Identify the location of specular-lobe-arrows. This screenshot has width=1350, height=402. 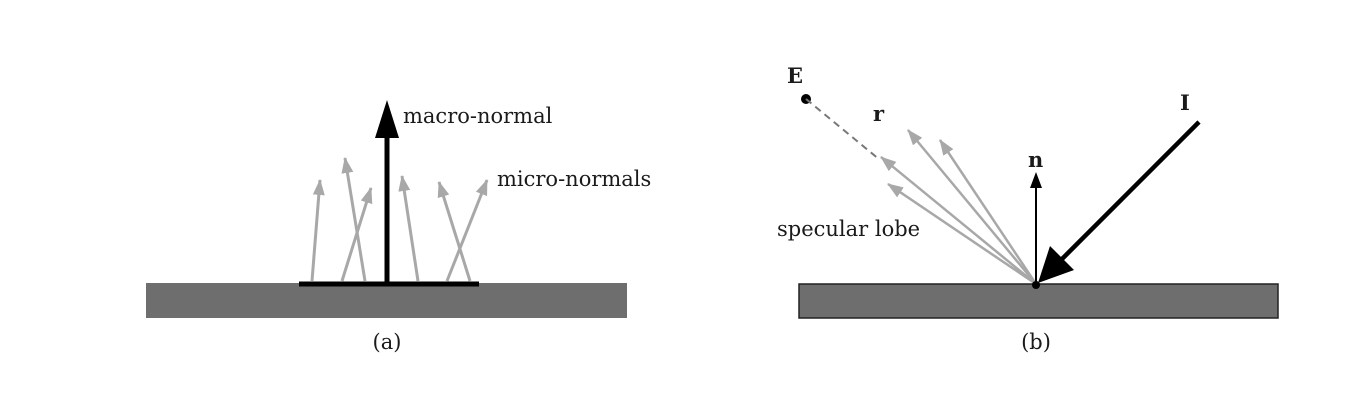
(959, 207).